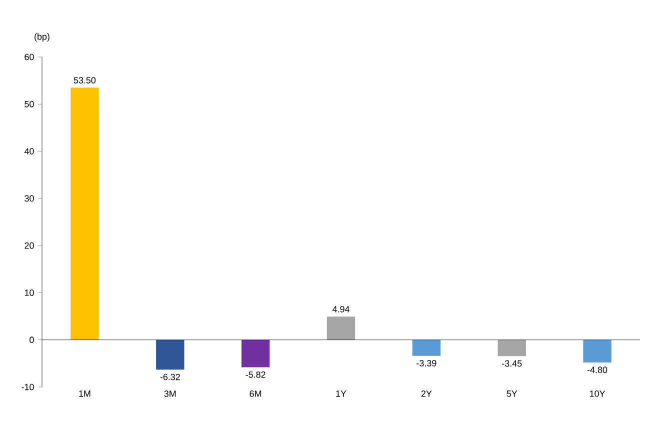 The image size is (646, 421). What do you see at coordinates (170, 377) in the screenshot?
I see `data-label: -6.32` at bounding box center [170, 377].